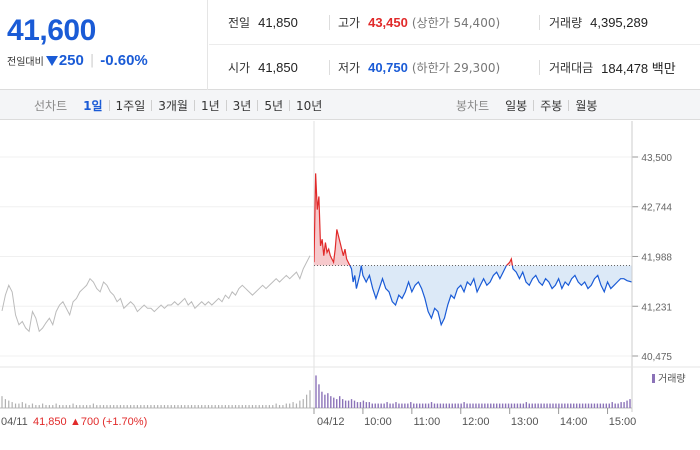  Describe the element at coordinates (476, 422) in the screenshot. I see `x-tick-label: 12:00` at that location.